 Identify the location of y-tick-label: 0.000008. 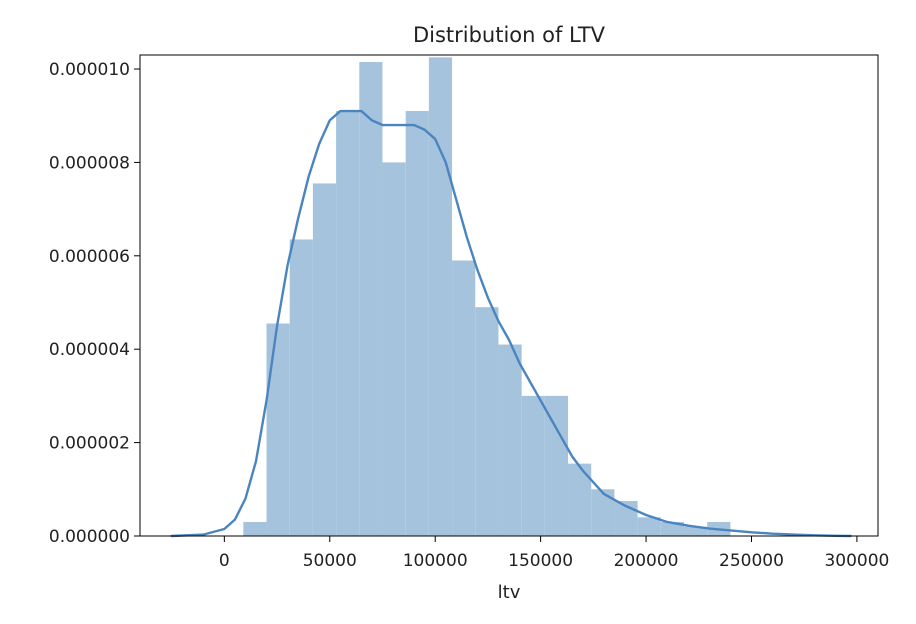
(89, 163).